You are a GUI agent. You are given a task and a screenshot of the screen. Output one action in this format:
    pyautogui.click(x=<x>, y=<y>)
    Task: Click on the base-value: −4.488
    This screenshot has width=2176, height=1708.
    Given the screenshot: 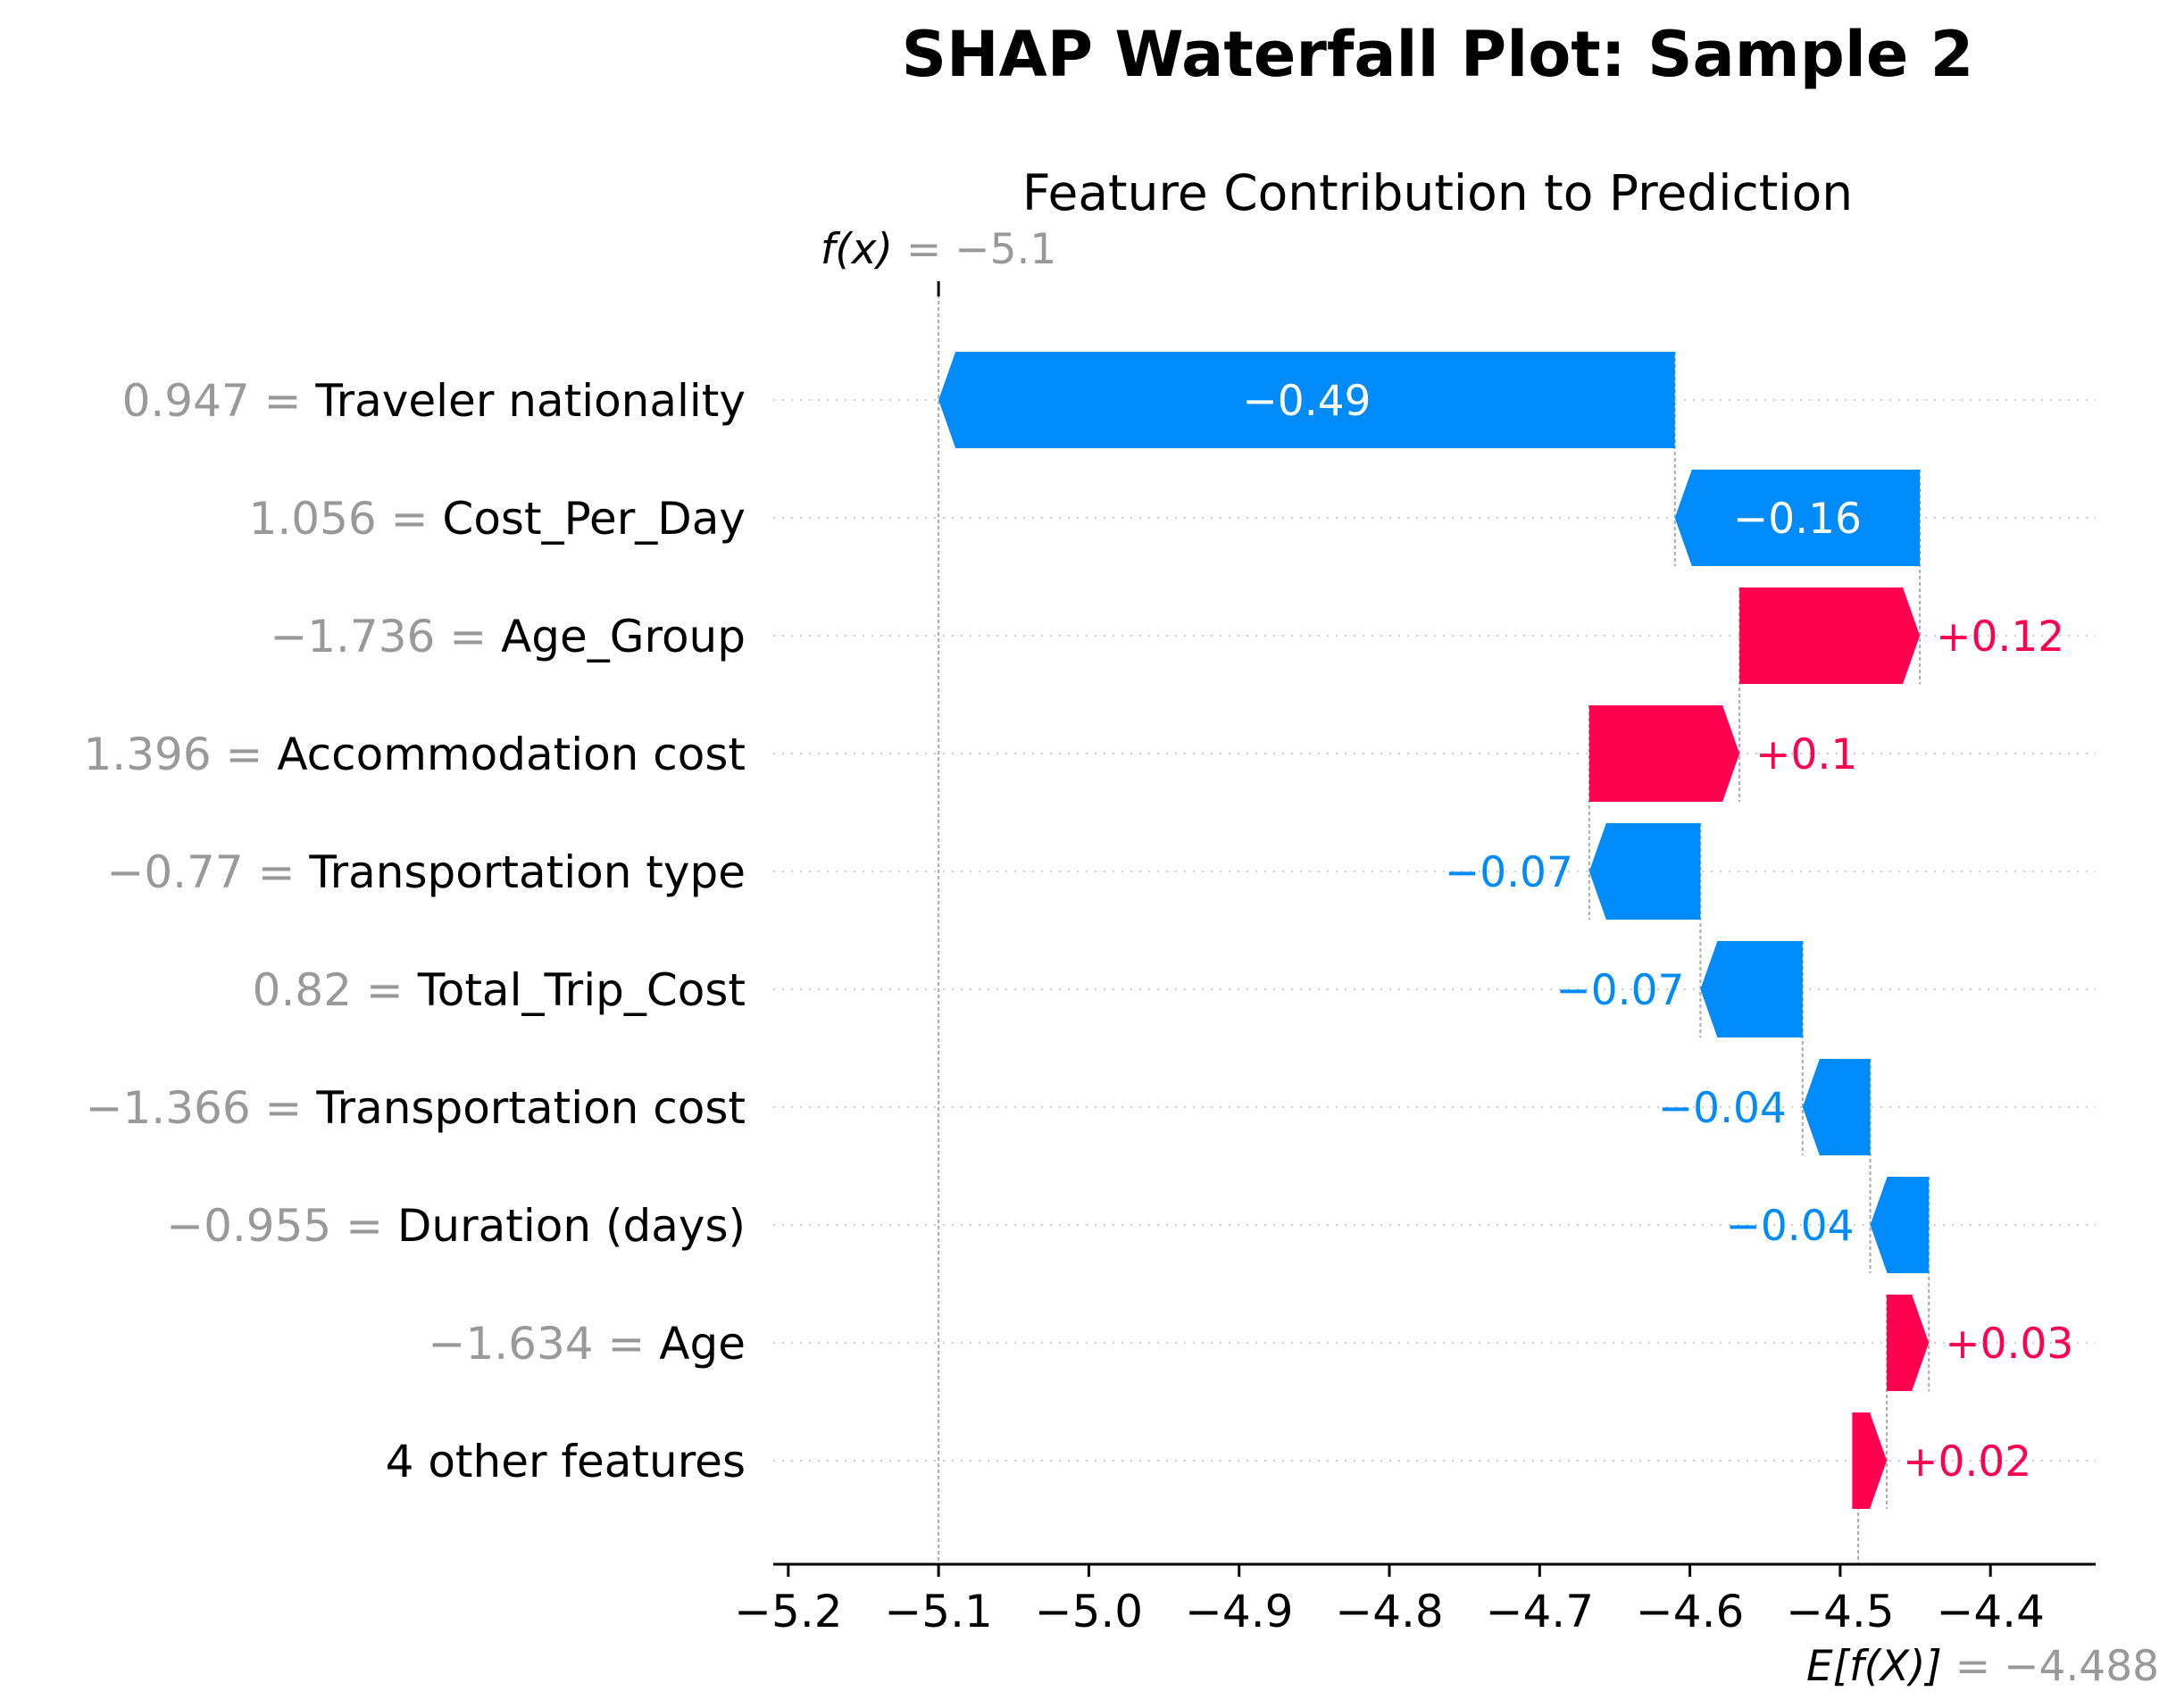 What is the action you would take?
    pyautogui.click(x=2081, y=1666)
    